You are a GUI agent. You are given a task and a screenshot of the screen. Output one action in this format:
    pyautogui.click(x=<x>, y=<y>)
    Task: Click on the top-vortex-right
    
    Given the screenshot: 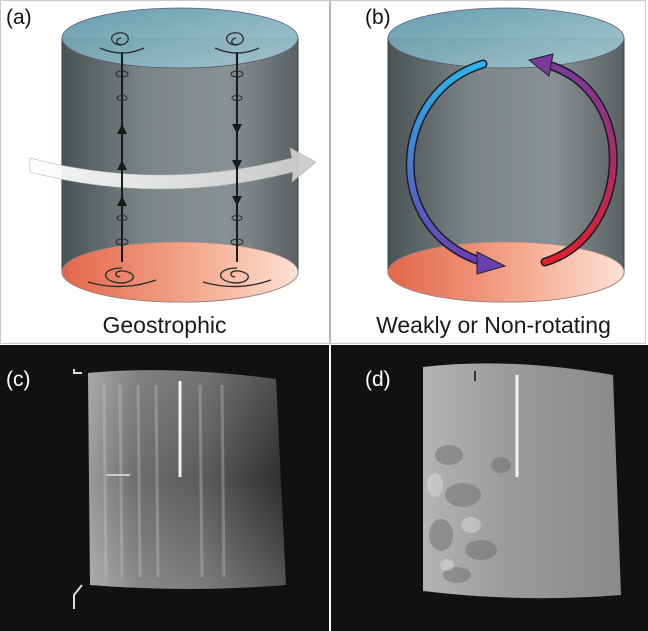 What is the action you would take?
    pyautogui.click(x=237, y=43)
    